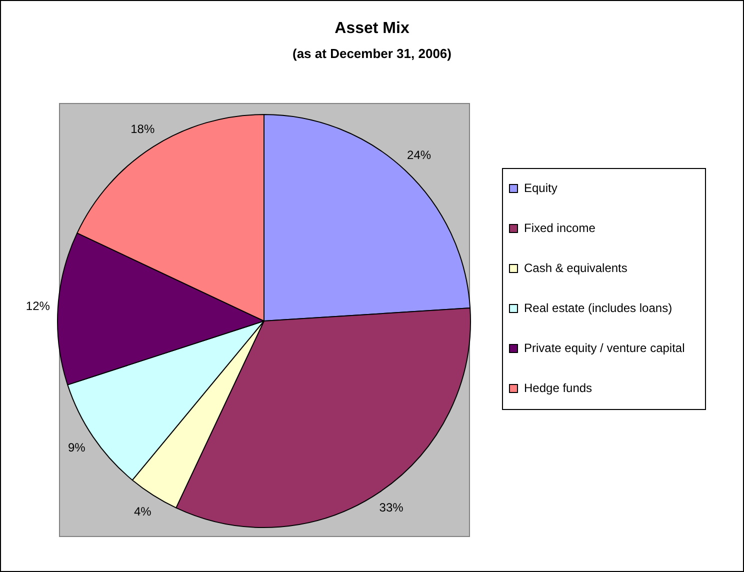 The width and height of the screenshot is (744, 572). I want to click on legend-label: Private equity / venture capital, so click(604, 348).